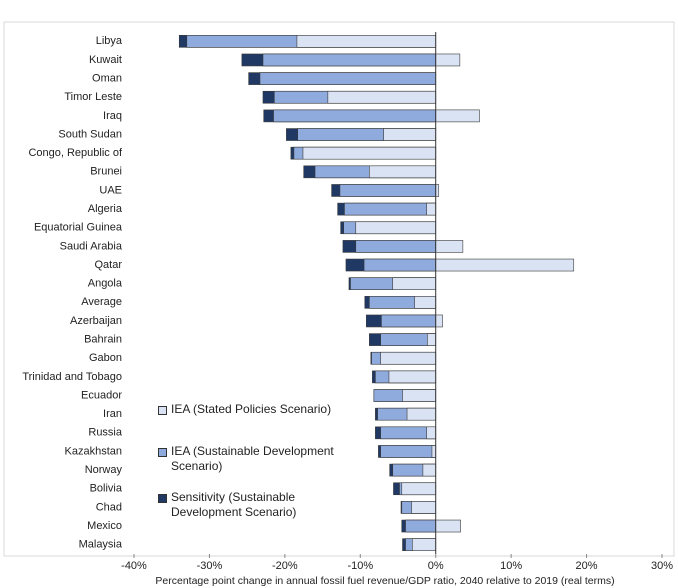 The image size is (678, 588). I want to click on y-tick-label: Equatorial Guinea, so click(78, 228).